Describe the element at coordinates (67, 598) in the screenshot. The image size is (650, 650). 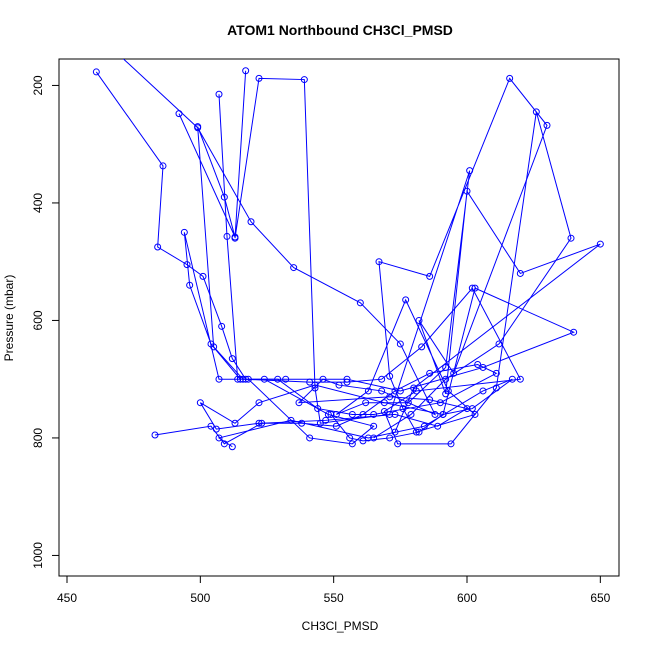
I see `x-tick-label: 450` at that location.